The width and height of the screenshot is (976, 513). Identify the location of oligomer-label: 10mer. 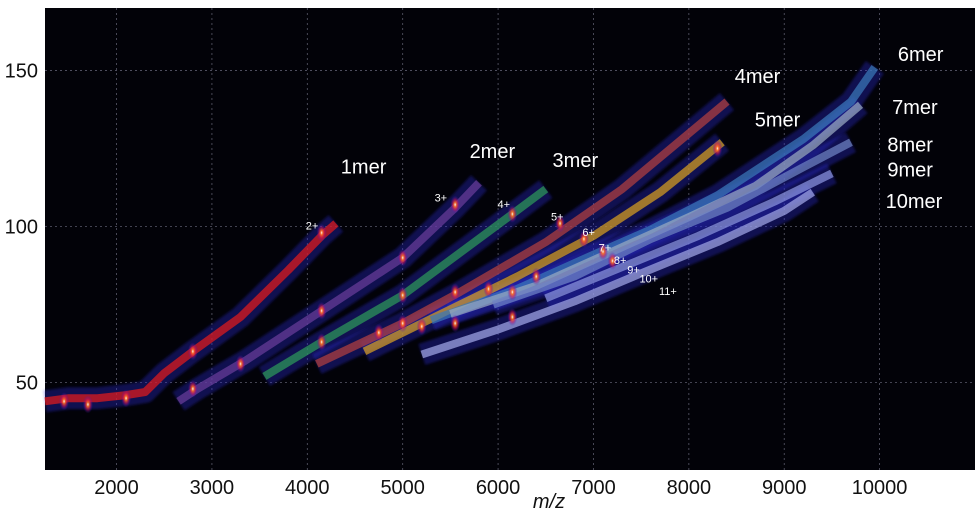
(914, 202).